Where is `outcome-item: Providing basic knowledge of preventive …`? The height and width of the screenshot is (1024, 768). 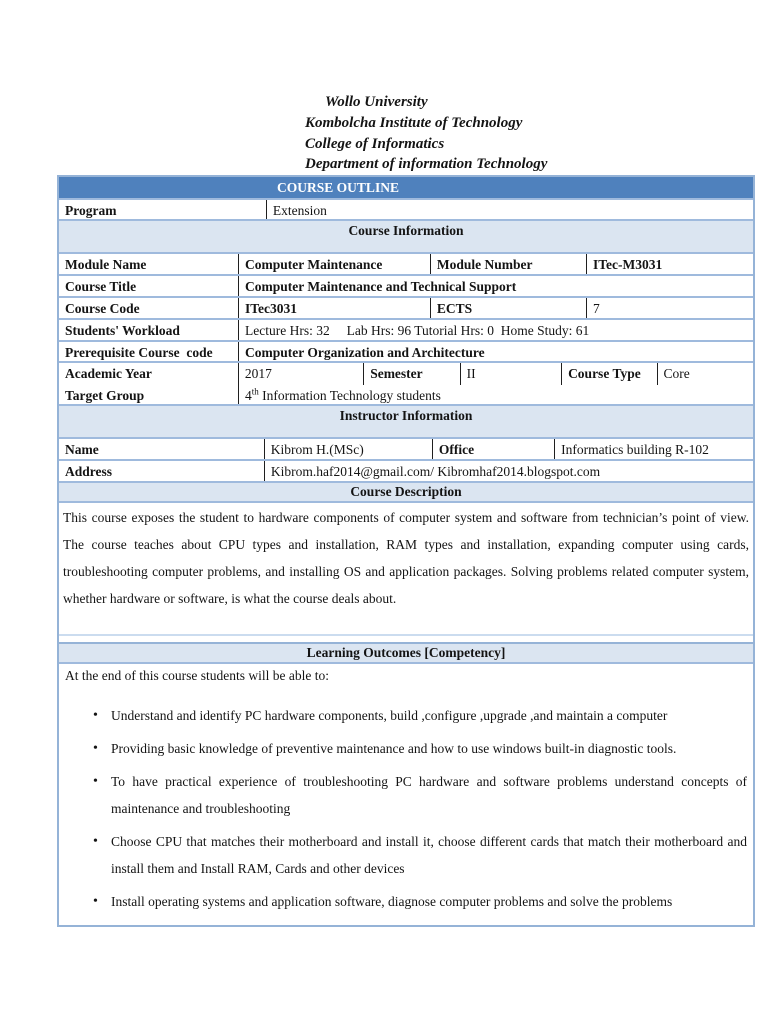 outcome-item: Providing basic knowledge of preventive … is located at coordinates (406, 748).